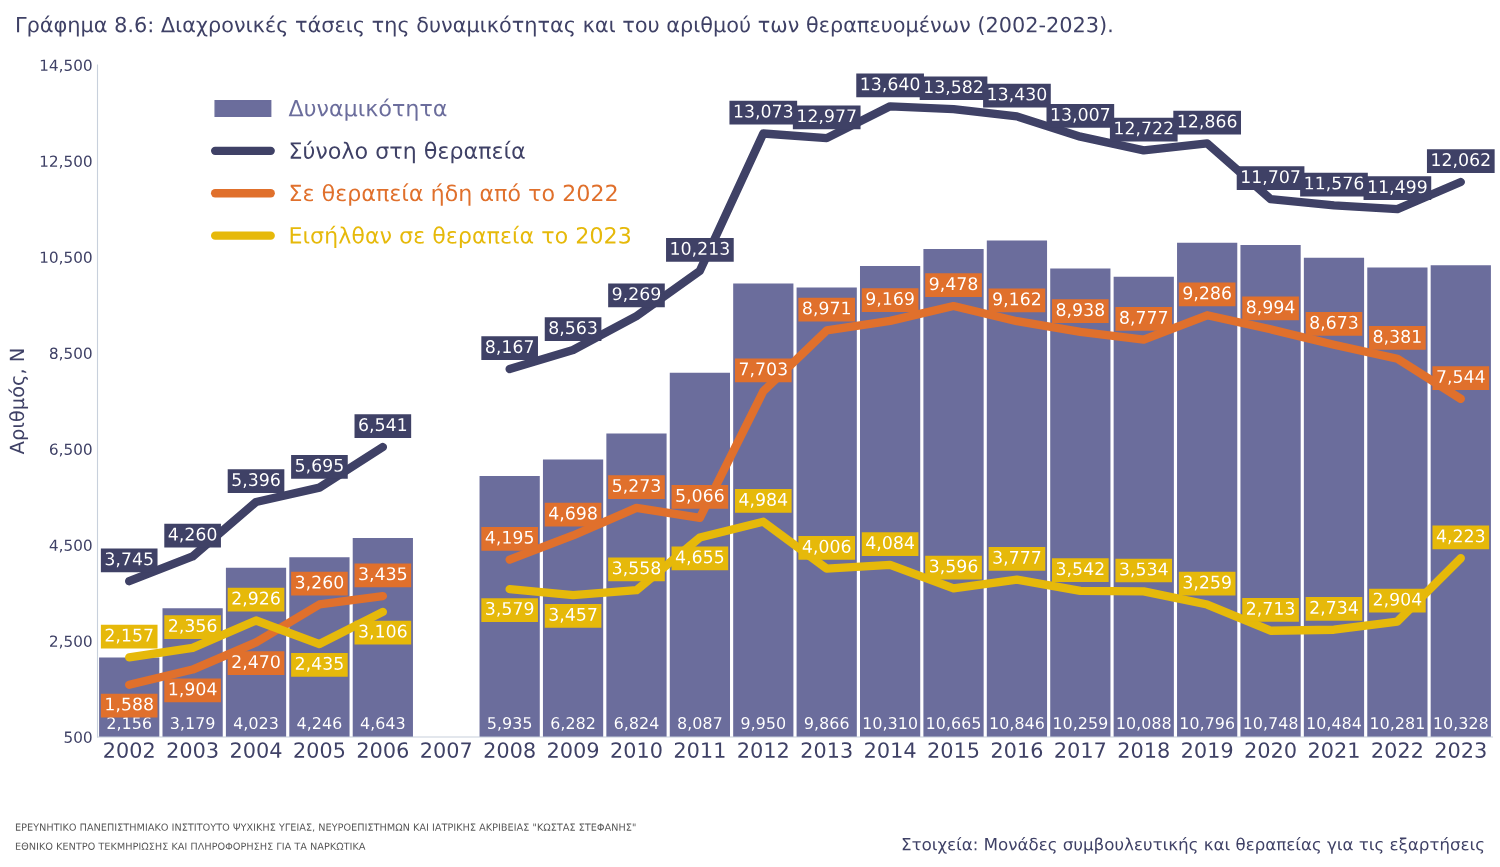 The height and width of the screenshot is (867, 1500). What do you see at coordinates (1270, 750) in the screenshot?
I see `x-tick-label: 2020` at bounding box center [1270, 750].